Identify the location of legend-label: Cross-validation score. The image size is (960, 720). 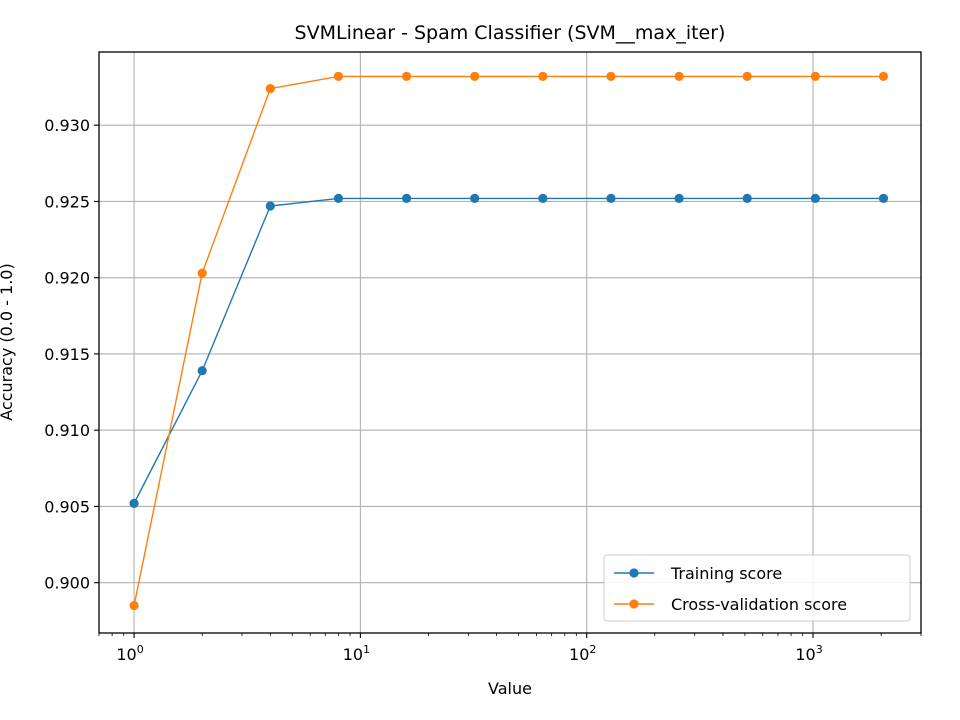
(759, 604).